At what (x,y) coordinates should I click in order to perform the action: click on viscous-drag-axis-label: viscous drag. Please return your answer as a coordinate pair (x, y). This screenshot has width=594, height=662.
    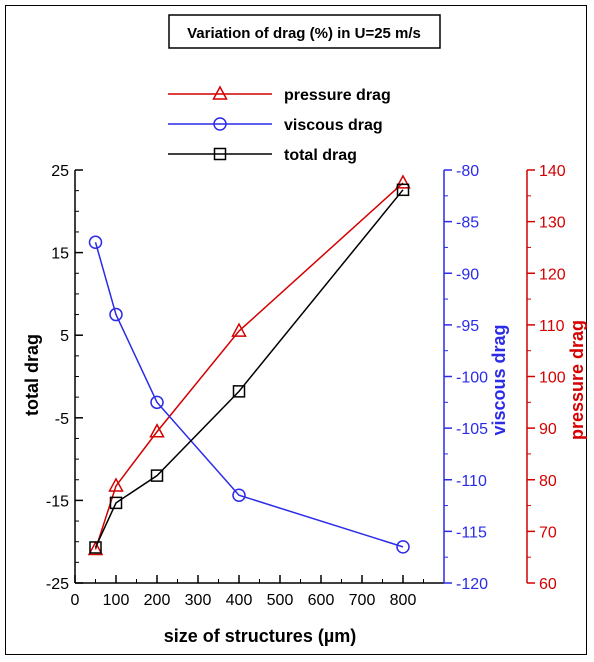
    Looking at the image, I should click on (499, 379).